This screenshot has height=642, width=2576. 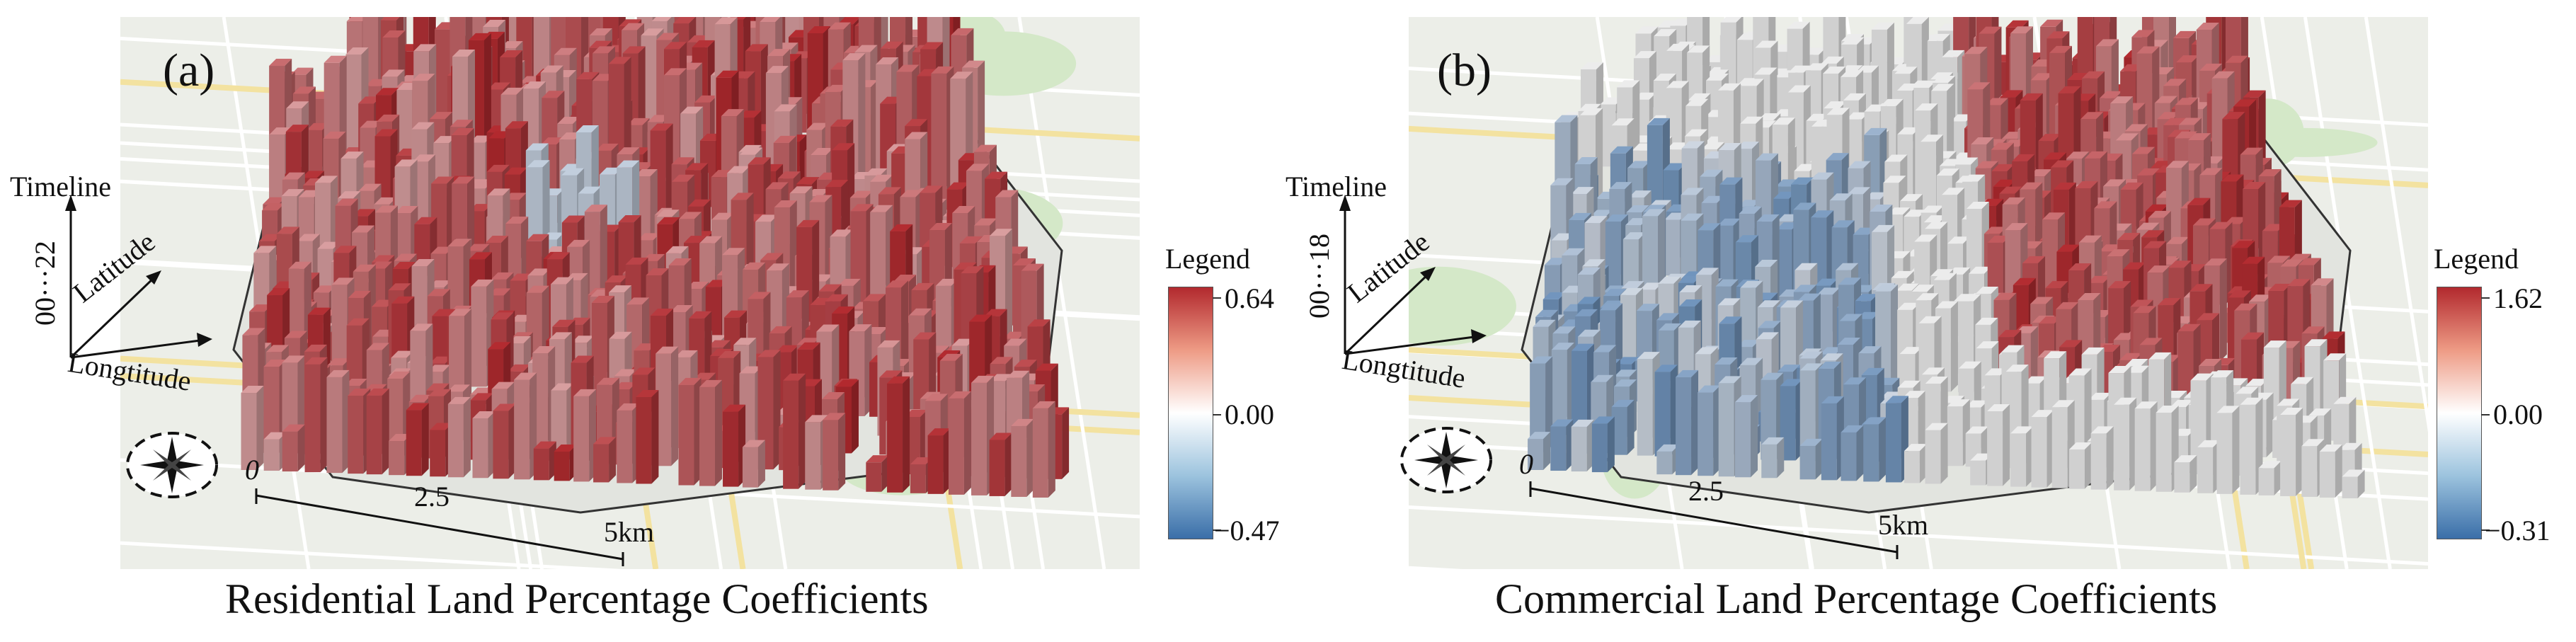 What do you see at coordinates (2518, 298) in the screenshot?
I see `legend-max: 1.62` at bounding box center [2518, 298].